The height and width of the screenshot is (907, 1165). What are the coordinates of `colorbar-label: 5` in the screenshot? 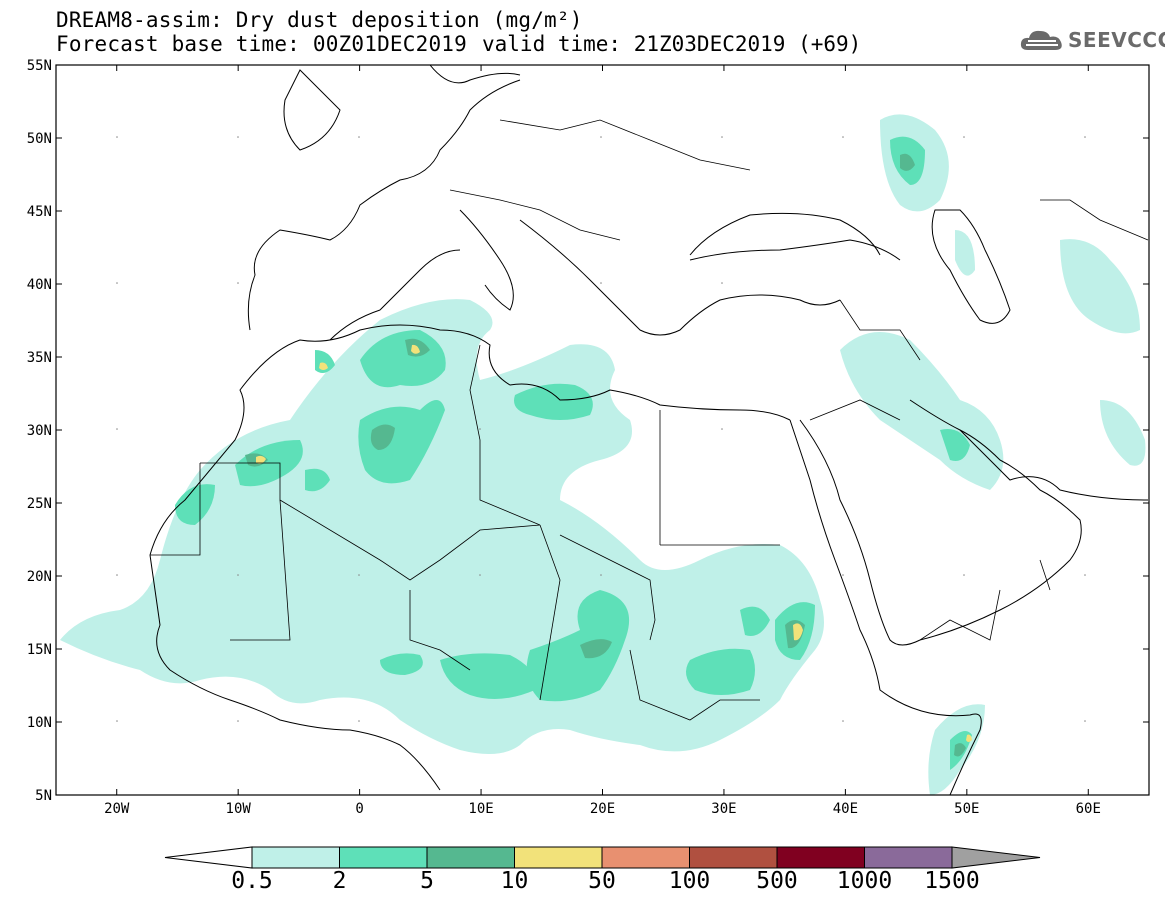 It's located at (427, 881).